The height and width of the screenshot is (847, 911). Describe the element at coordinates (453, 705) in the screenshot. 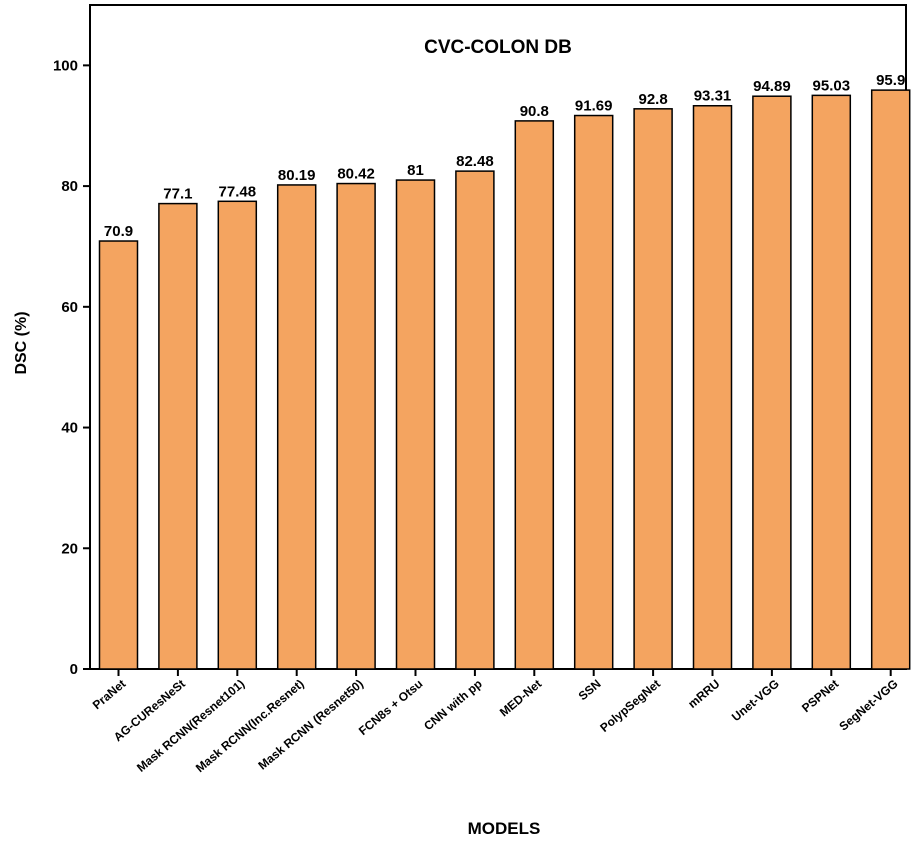

I see `x-tick-label: CNN with pp` at that location.